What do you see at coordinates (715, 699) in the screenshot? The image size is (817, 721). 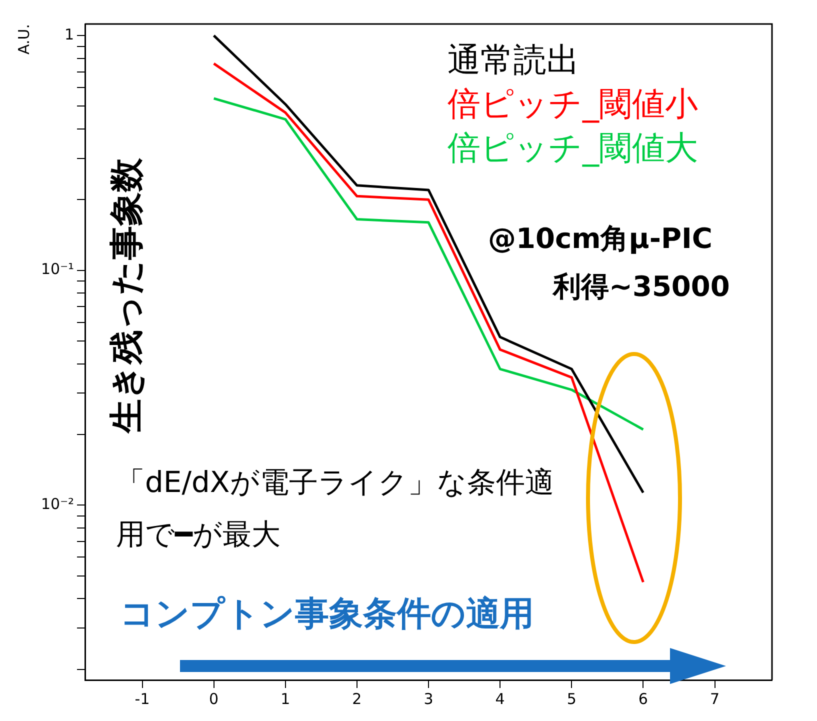 I see `x-tick-label: 7` at bounding box center [715, 699].